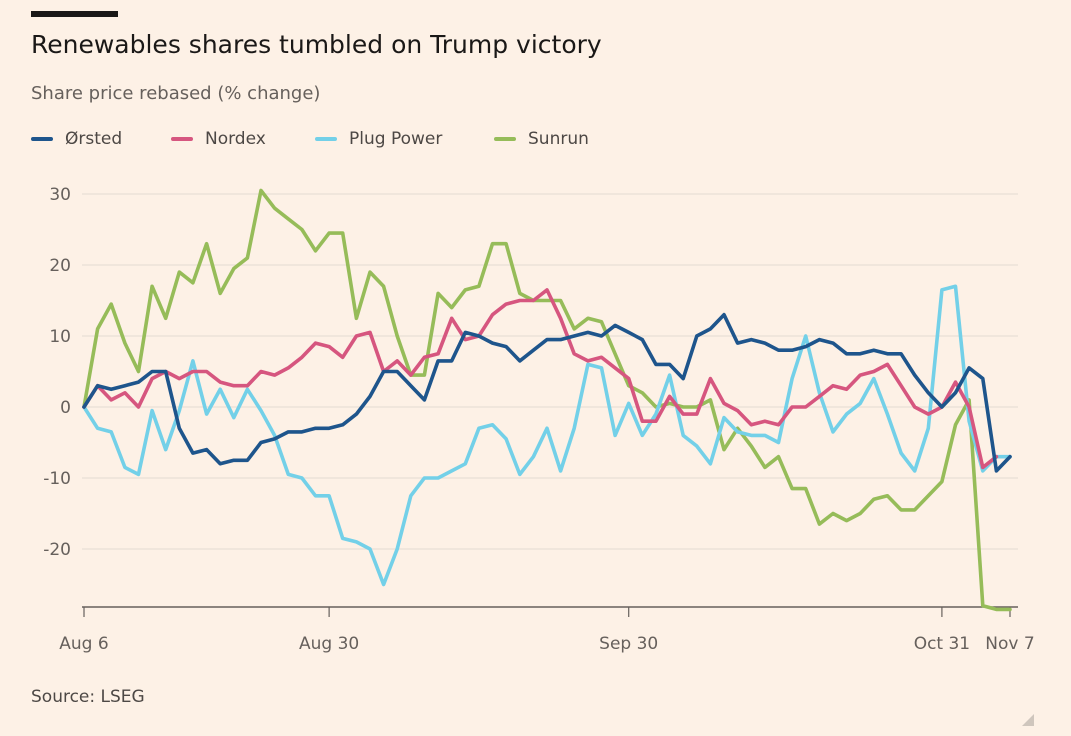  I want to click on y-tick-label: 0, so click(65, 408).